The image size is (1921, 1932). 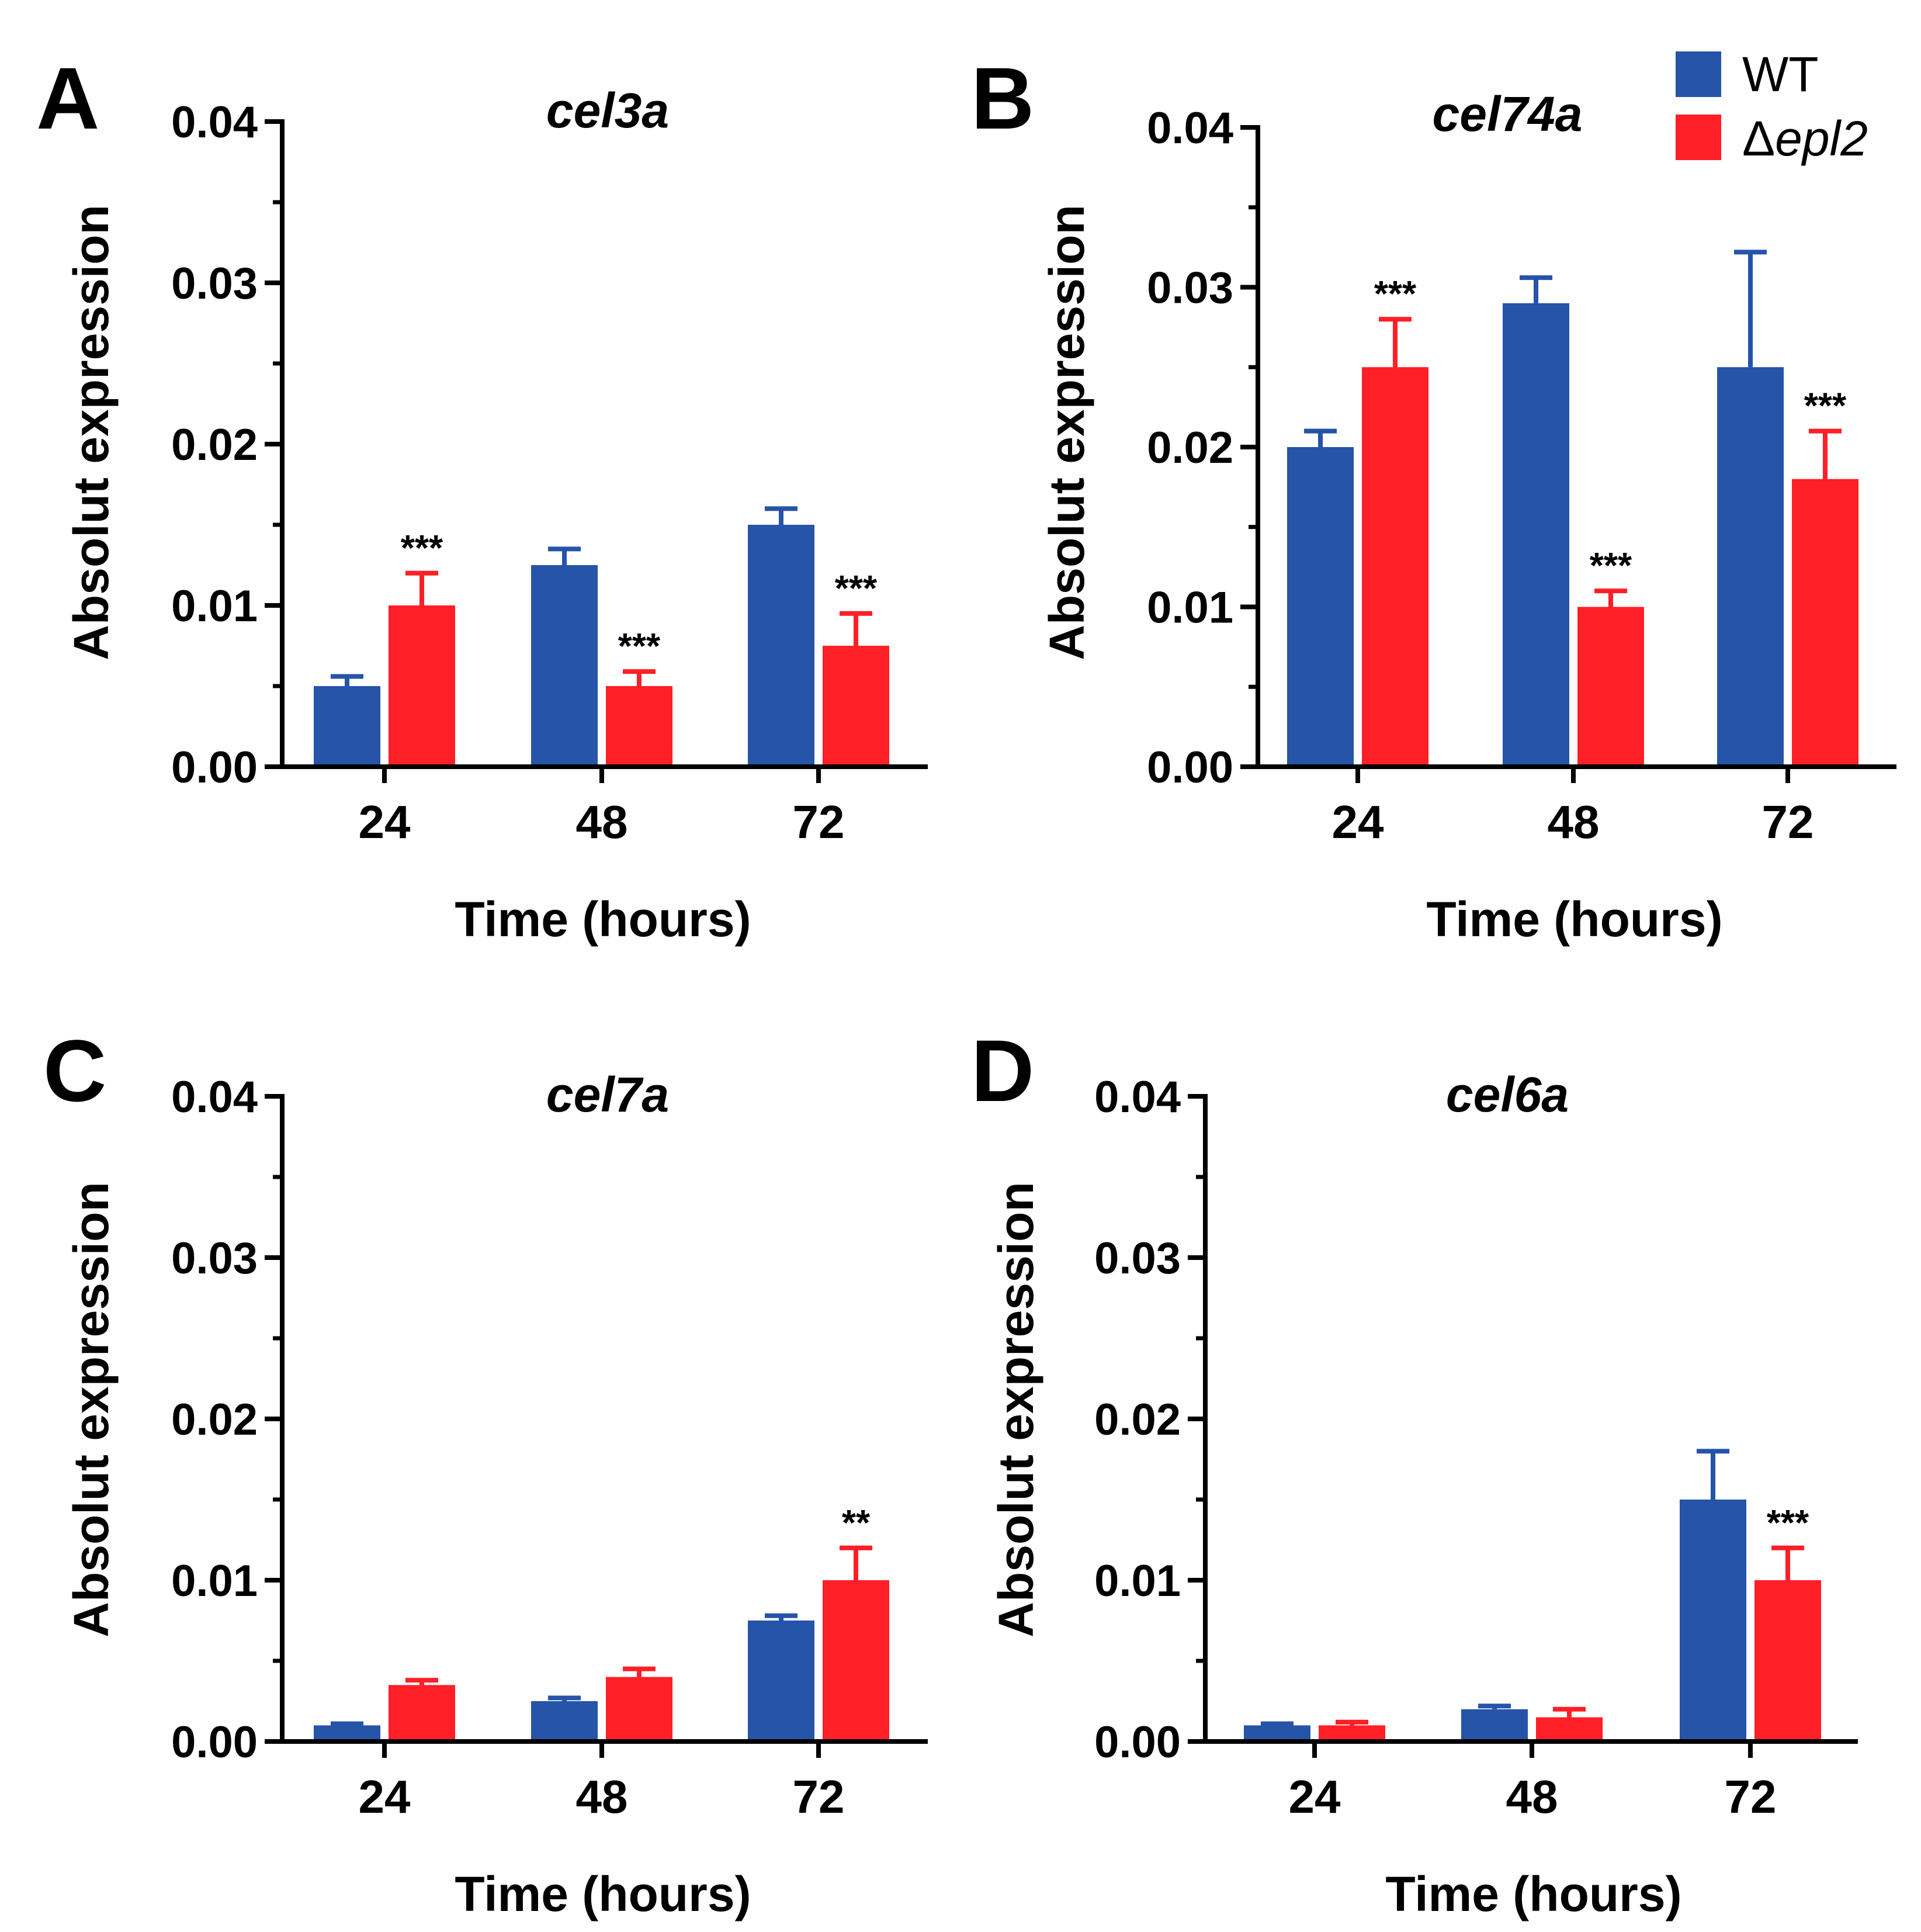 What do you see at coordinates (607, 1094) in the screenshot?
I see `gene-title: cel7a` at bounding box center [607, 1094].